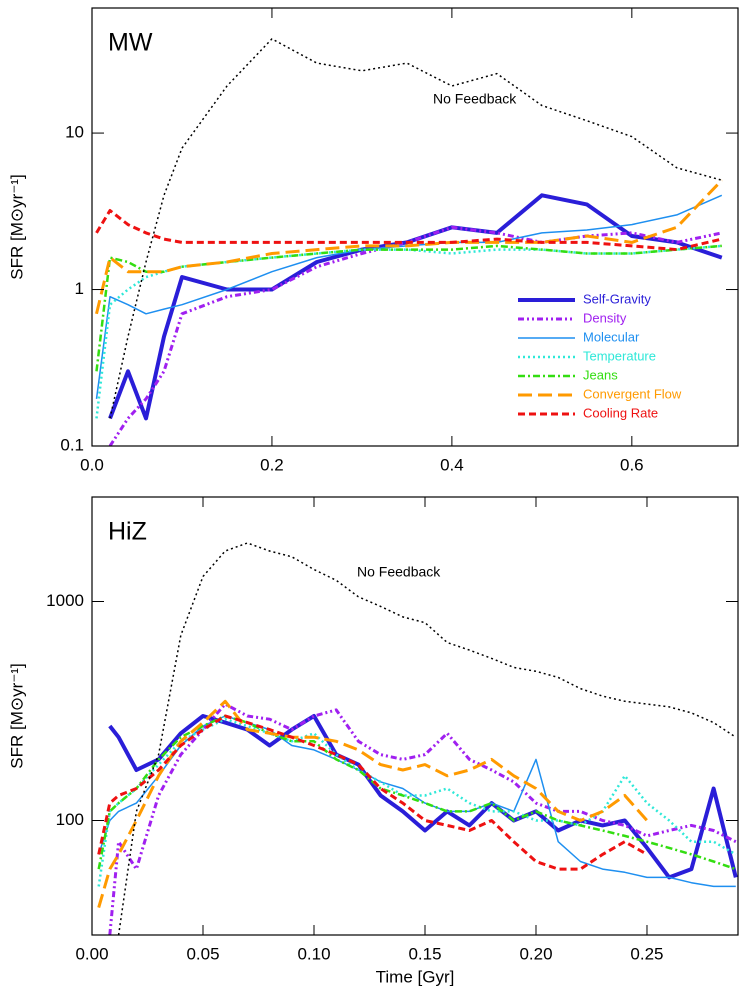 This screenshot has width=748, height=994. Describe the element at coordinates (415, 976) in the screenshot. I see `x-axis-label: Time [Gyr]` at that location.